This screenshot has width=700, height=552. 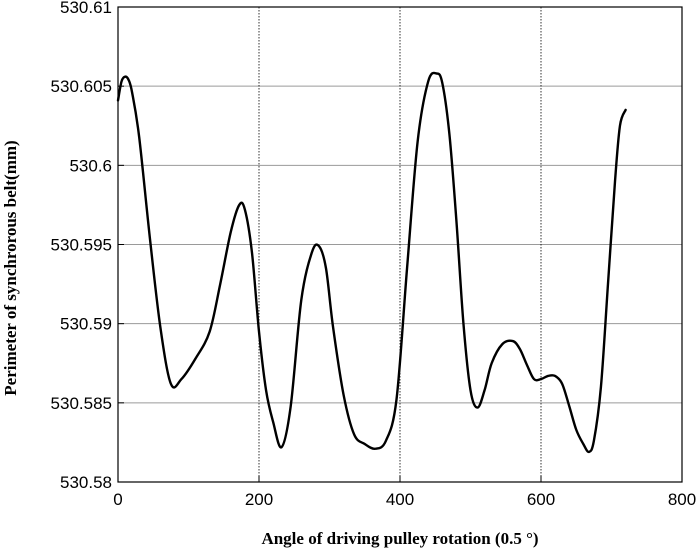 I want to click on x-tick-label: 800, so click(x=682, y=499).